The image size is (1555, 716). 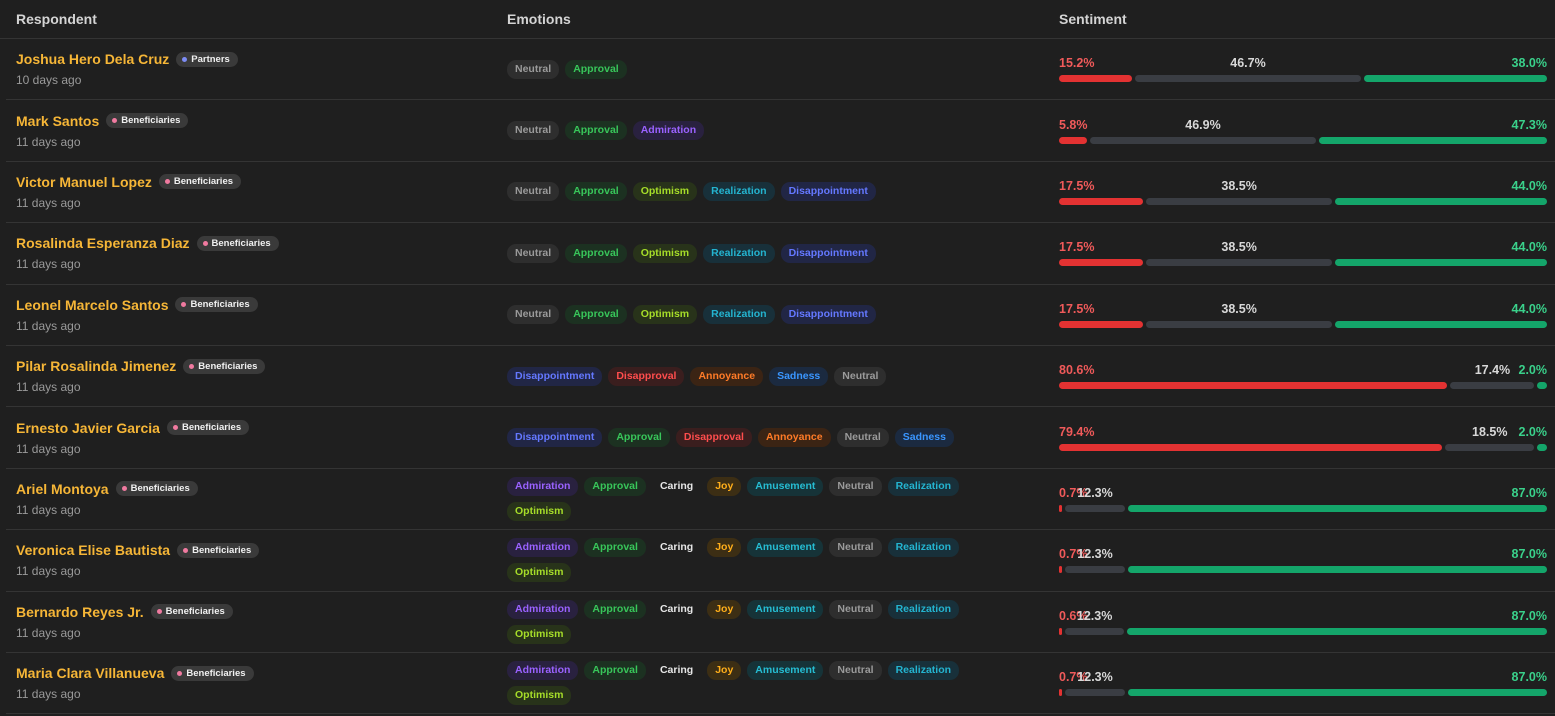 I want to click on sentiment-cell: 0.7% 12.3% 87.0%, so click(x=1294, y=683).